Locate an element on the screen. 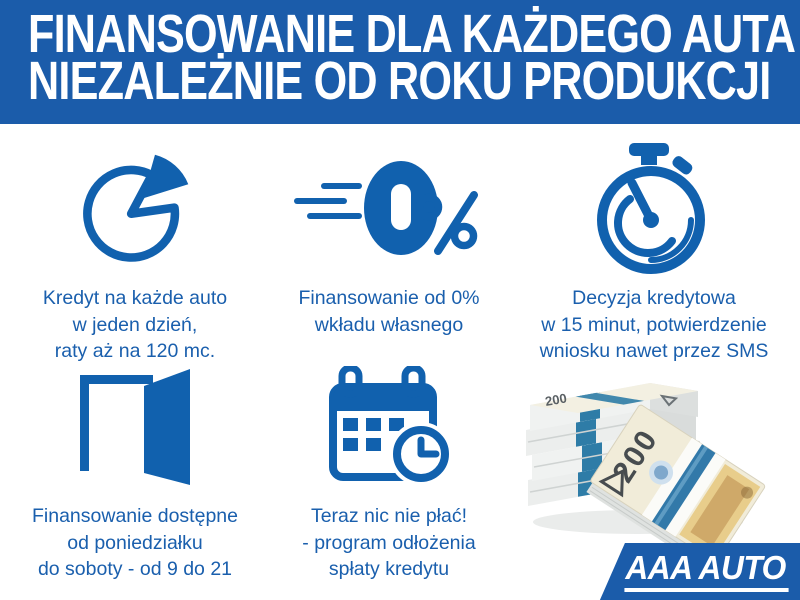 The height and width of the screenshot is (600, 800). clock-hands is located at coordinates (428, 447).